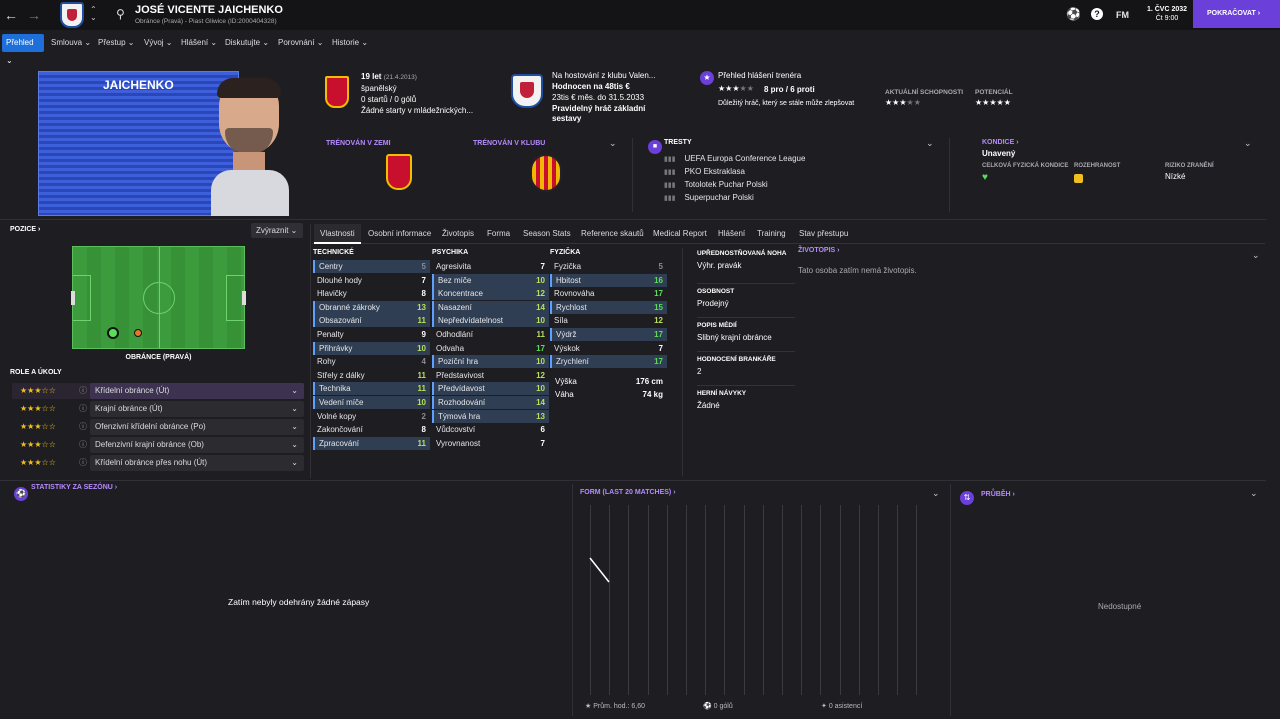 The height and width of the screenshot is (719, 1280). I want to click on role-row: ★★★☆☆ ⓘ Křídelní obránce přes nohu (Út) ⌄, so click(158, 463).